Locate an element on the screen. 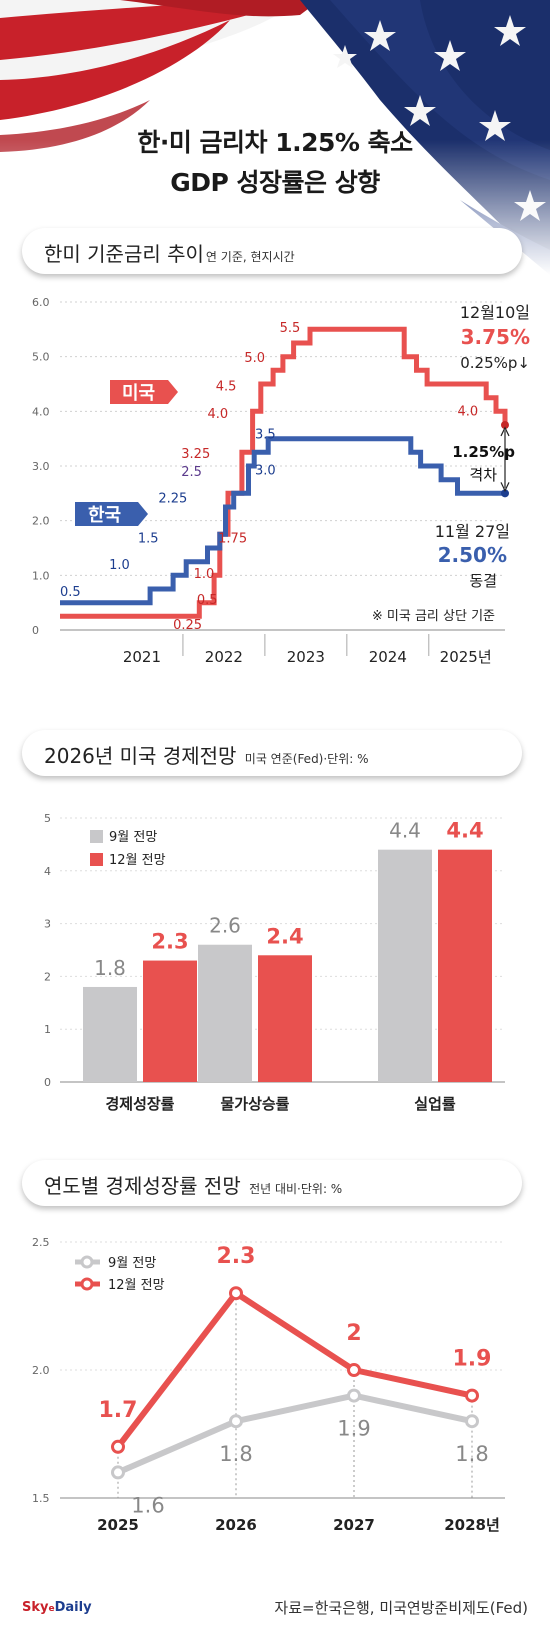 This screenshot has height=1634, width=550. y-tick-label: 1.0 is located at coordinates (41, 575).